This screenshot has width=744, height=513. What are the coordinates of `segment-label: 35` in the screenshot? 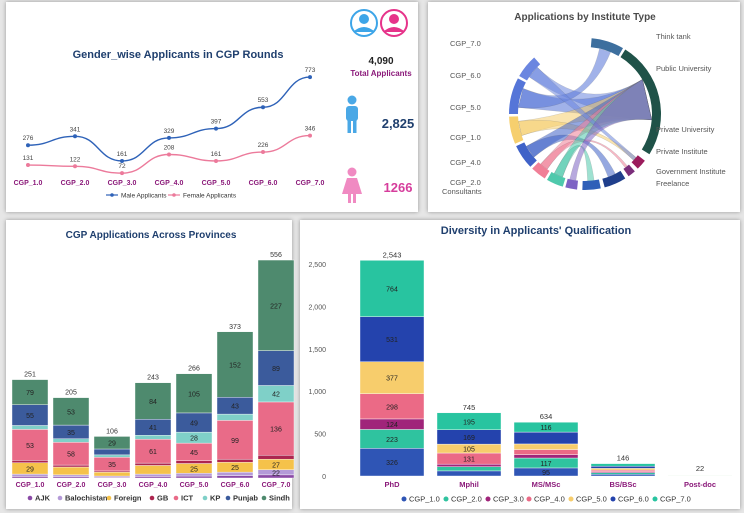 It's located at (71, 433).